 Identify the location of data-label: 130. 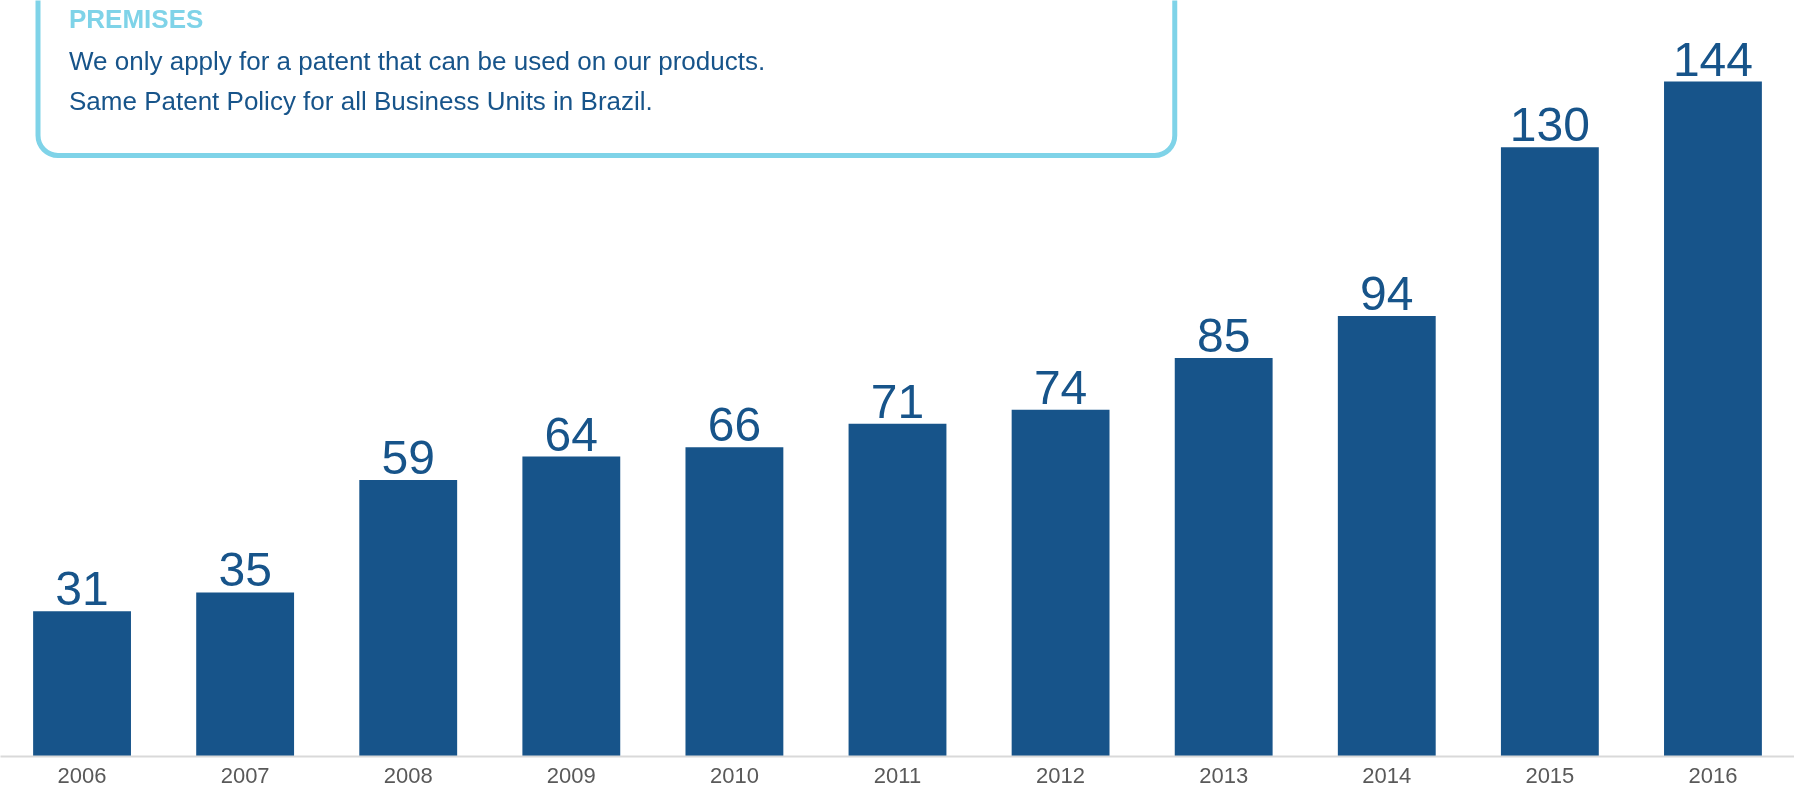
(1549, 125).